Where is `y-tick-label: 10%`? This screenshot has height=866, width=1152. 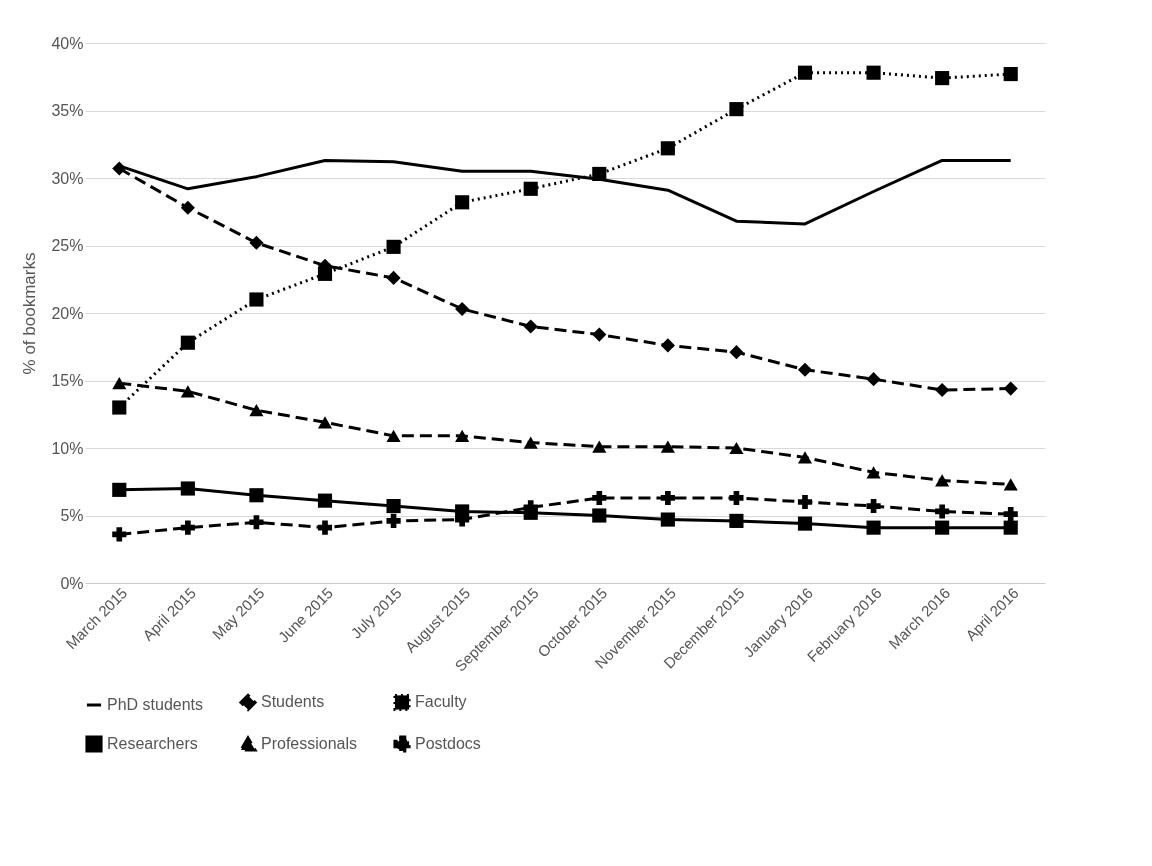 y-tick-label: 10% is located at coordinates (67, 448).